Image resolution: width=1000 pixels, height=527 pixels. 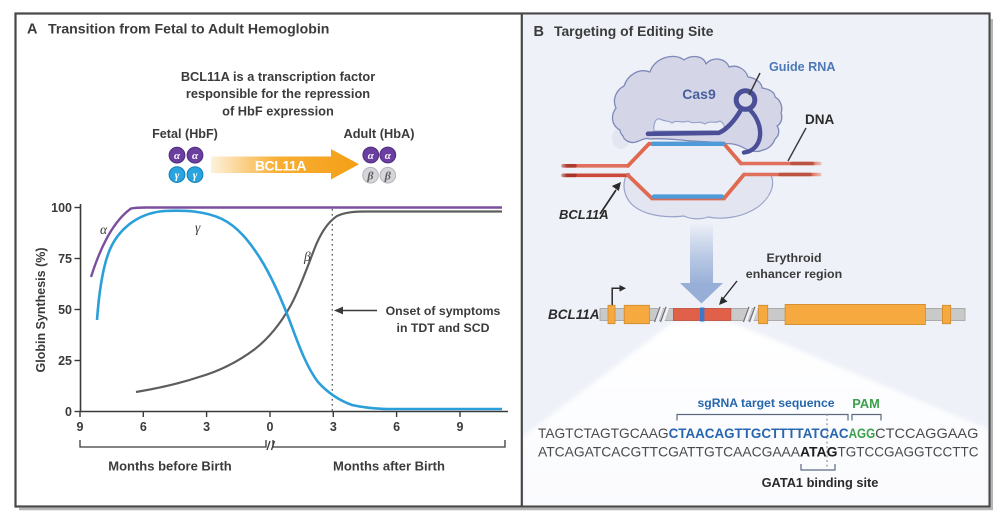 I want to click on svg-text: ATAG, so click(x=819, y=452).